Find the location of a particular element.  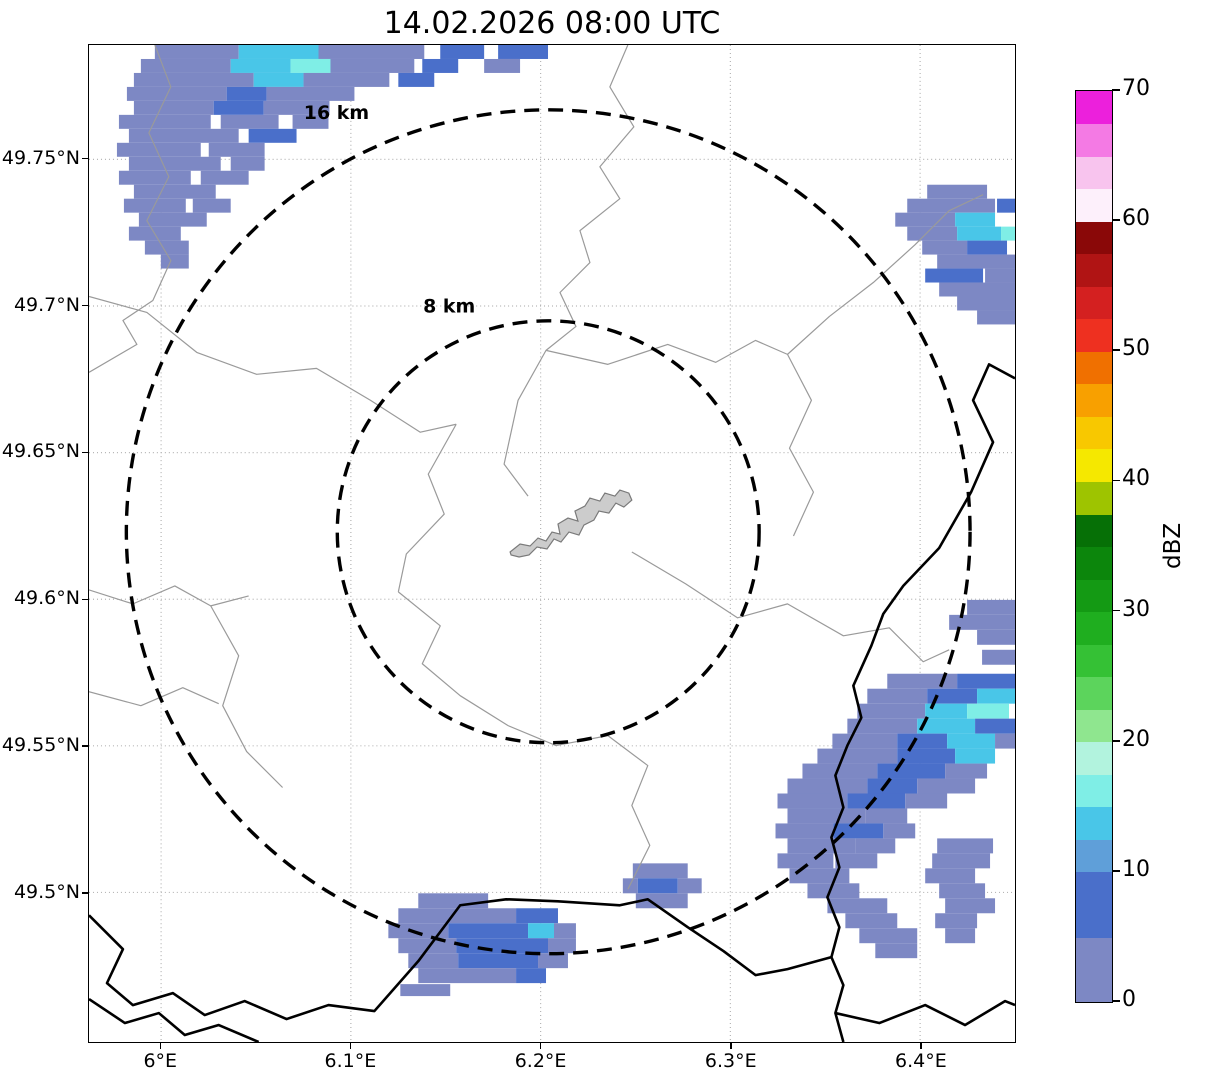

y-tick-label: 49.55°N is located at coordinates (40, 745).